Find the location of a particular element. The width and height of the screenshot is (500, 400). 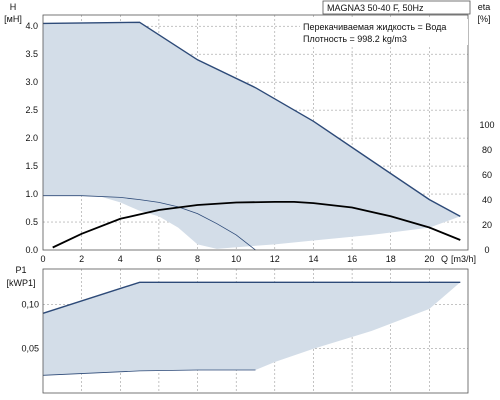

p1-tick-label: 0,05 is located at coordinates (30, 349).